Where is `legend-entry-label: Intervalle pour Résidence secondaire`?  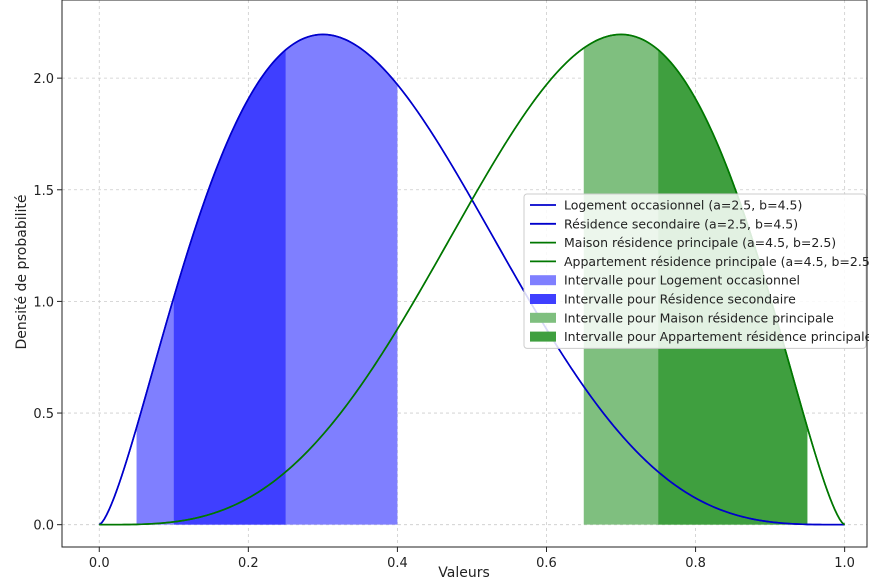 legend-entry-label: Intervalle pour Résidence secondaire is located at coordinates (680, 299).